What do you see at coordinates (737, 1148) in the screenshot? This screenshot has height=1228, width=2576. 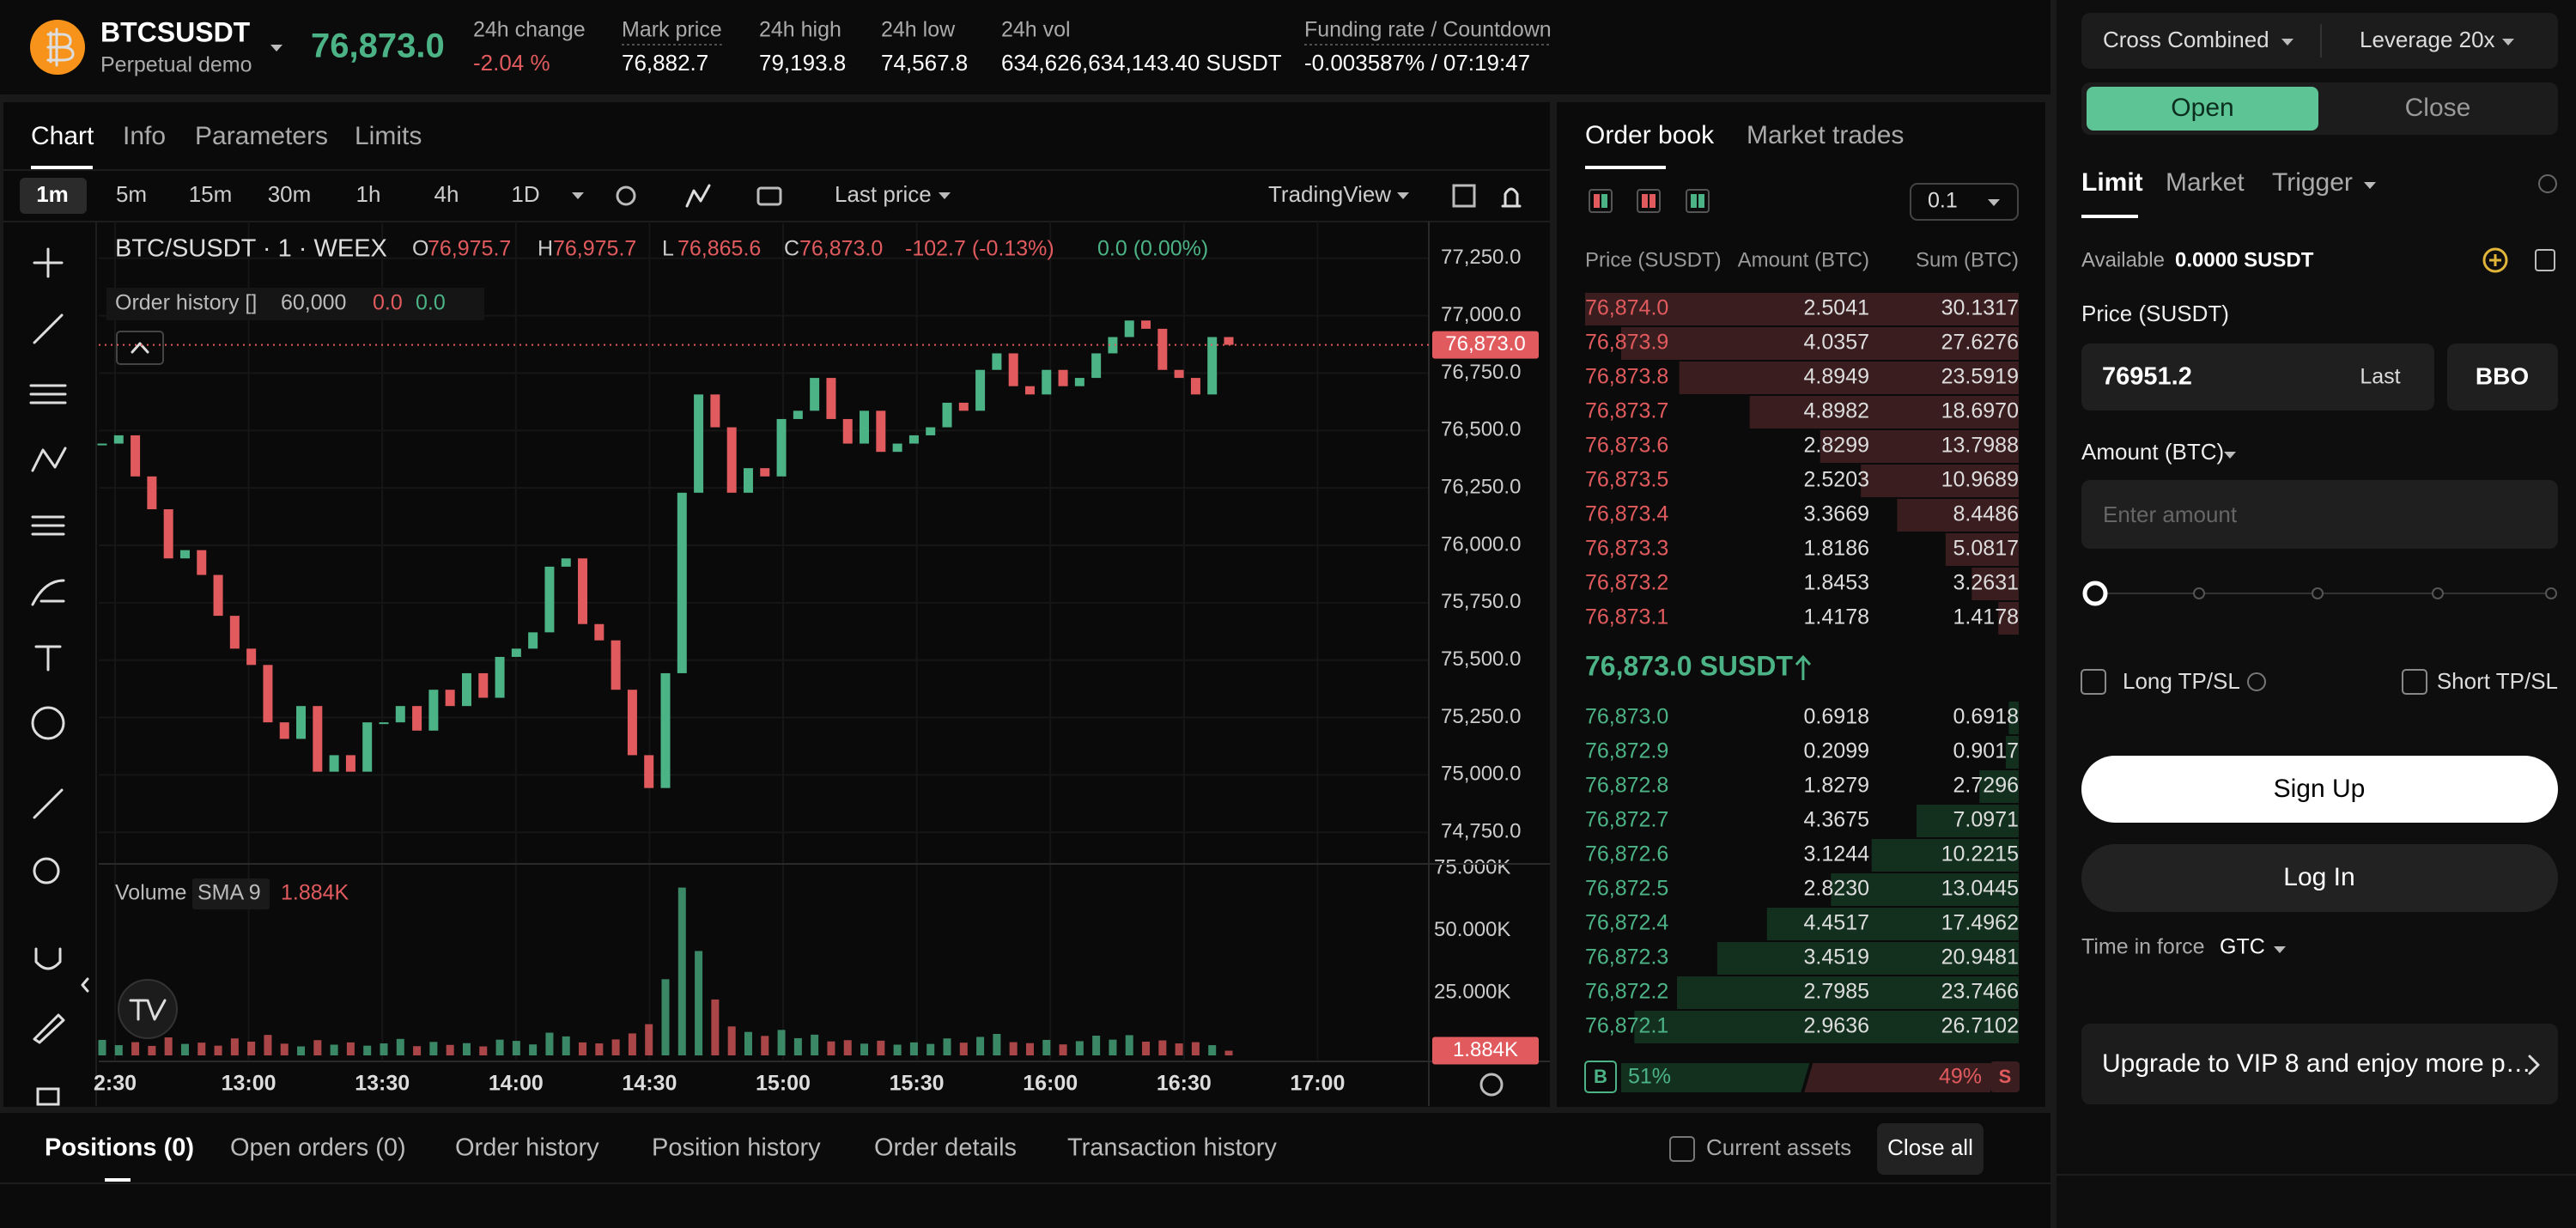 I see `bottom-tab: Position history` at bounding box center [737, 1148].